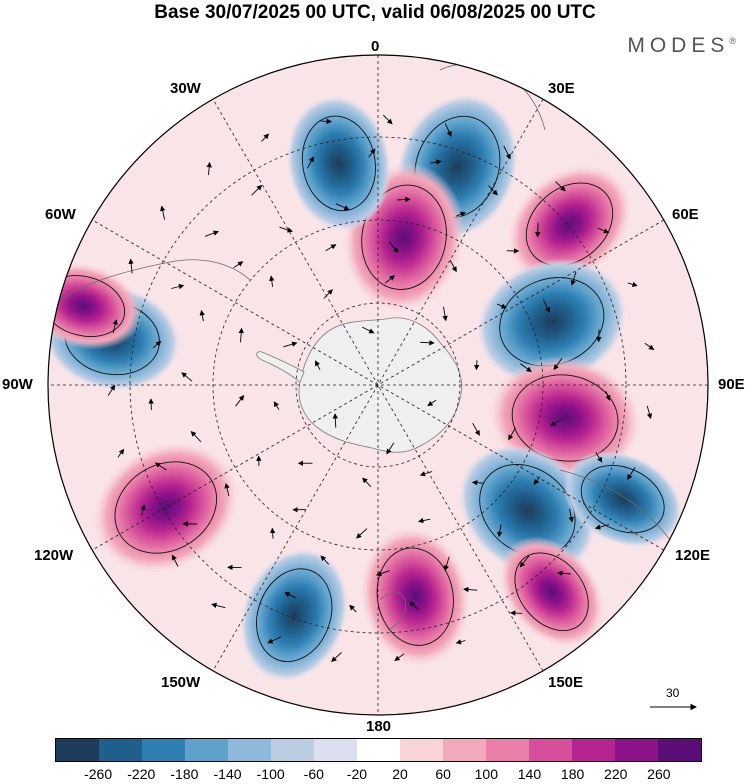 This screenshot has width=750, height=784. What do you see at coordinates (375, 46) in the screenshot?
I see `lon-label-0: 0` at bounding box center [375, 46].